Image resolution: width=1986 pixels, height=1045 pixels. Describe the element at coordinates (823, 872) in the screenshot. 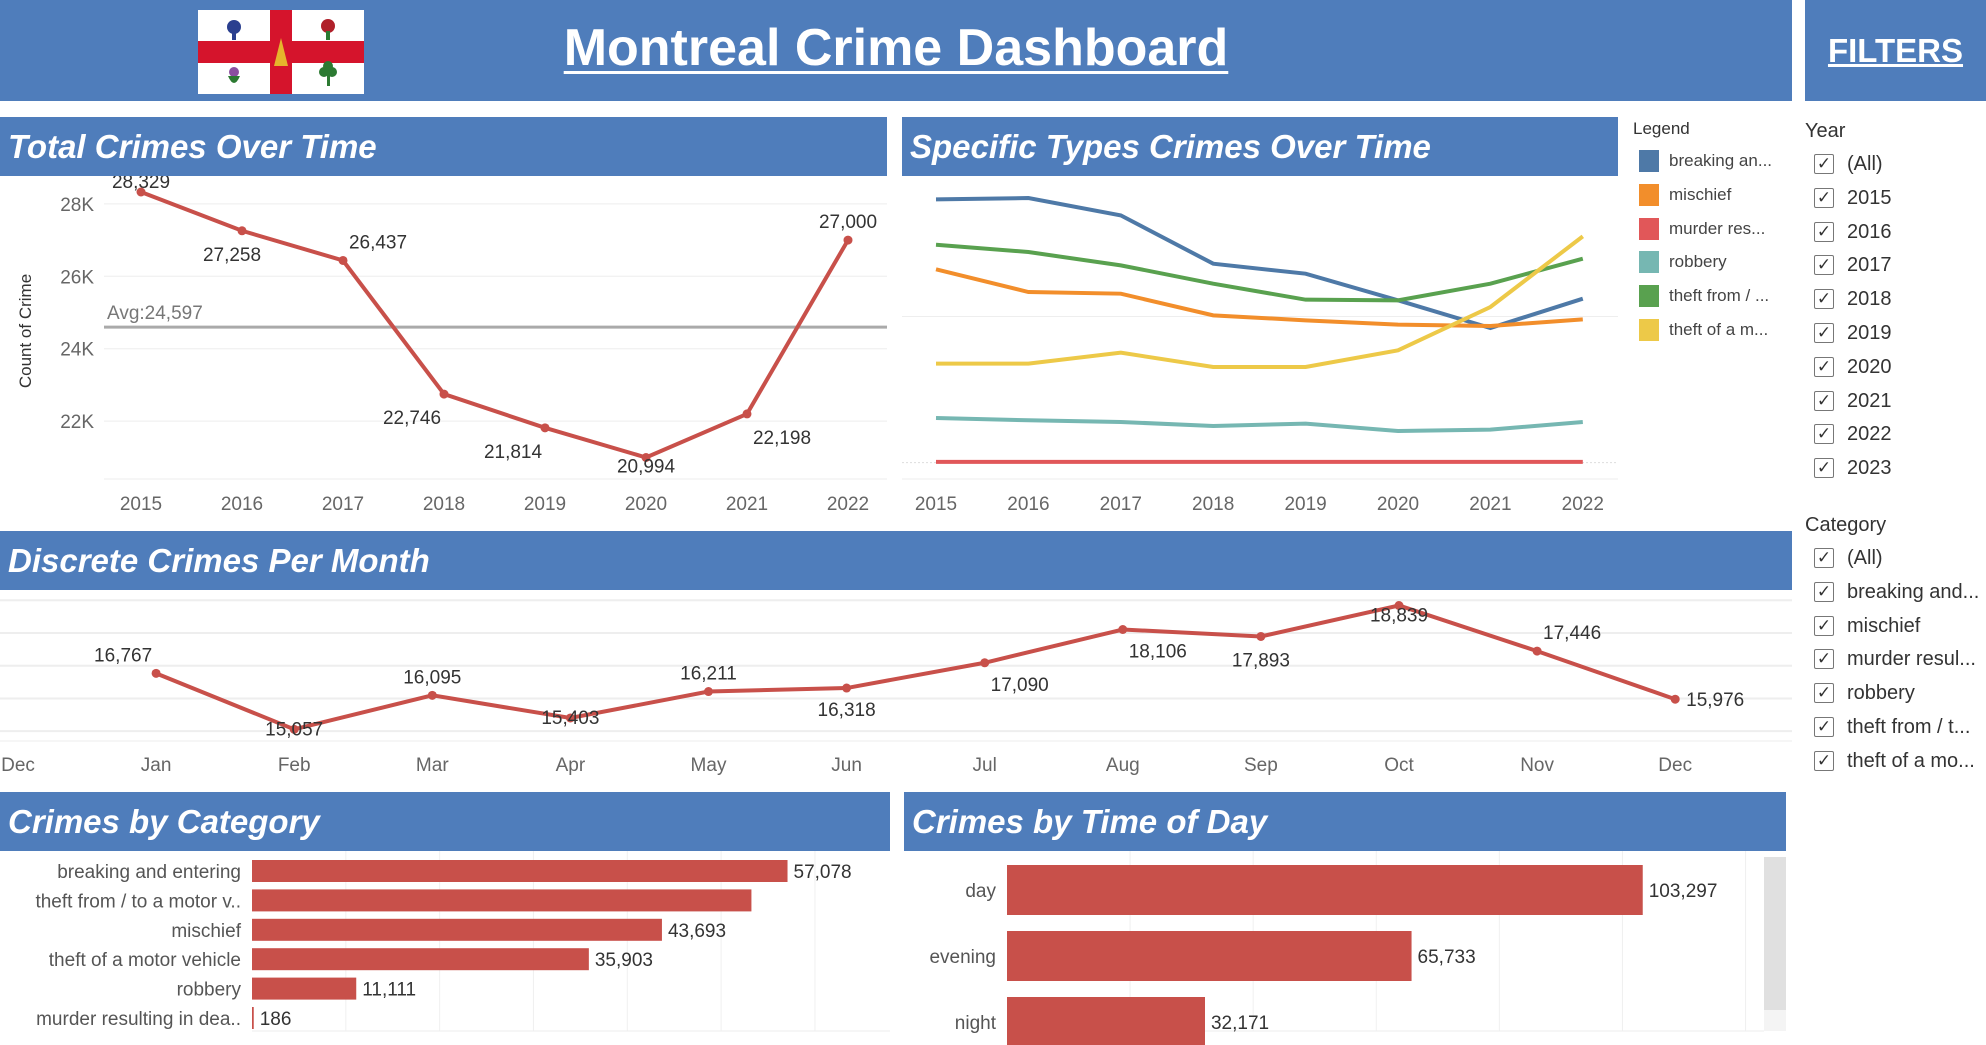

I see `bar-value-label: 57,078` at that location.